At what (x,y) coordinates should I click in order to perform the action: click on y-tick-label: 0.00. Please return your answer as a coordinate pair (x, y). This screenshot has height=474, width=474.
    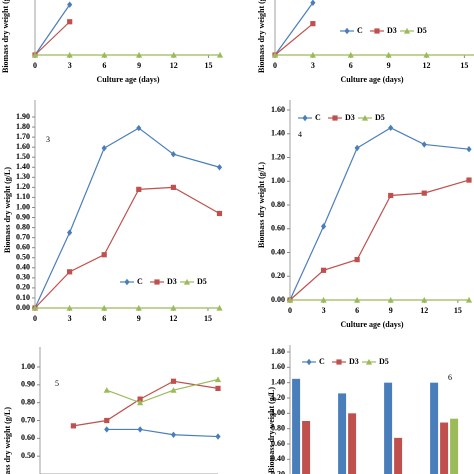
    Looking at the image, I should click on (23, 307).